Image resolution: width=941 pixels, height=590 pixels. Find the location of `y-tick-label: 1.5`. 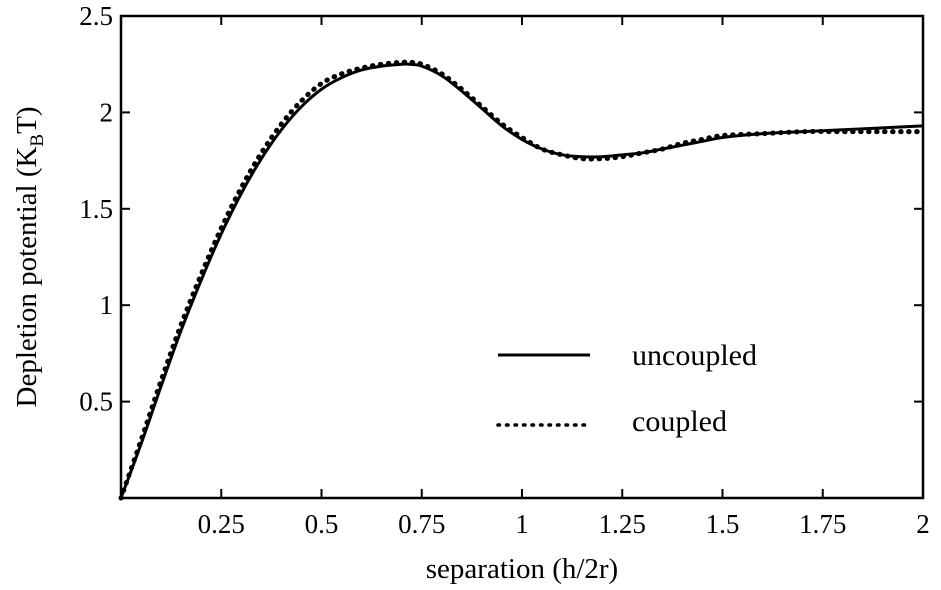

y-tick-label: 1.5 is located at coordinates (96, 209).